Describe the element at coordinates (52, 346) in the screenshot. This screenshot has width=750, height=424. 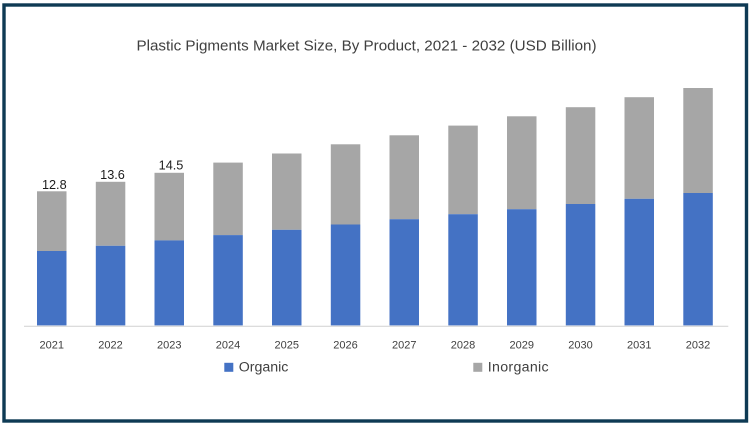
I see `svg-text: 2021` at that location.